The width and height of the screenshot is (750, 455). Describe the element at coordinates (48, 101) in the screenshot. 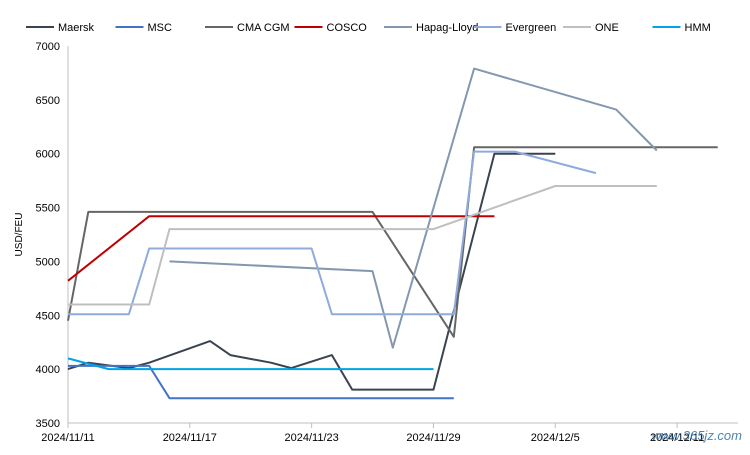

I see `y-tick-label: 6500` at that location.